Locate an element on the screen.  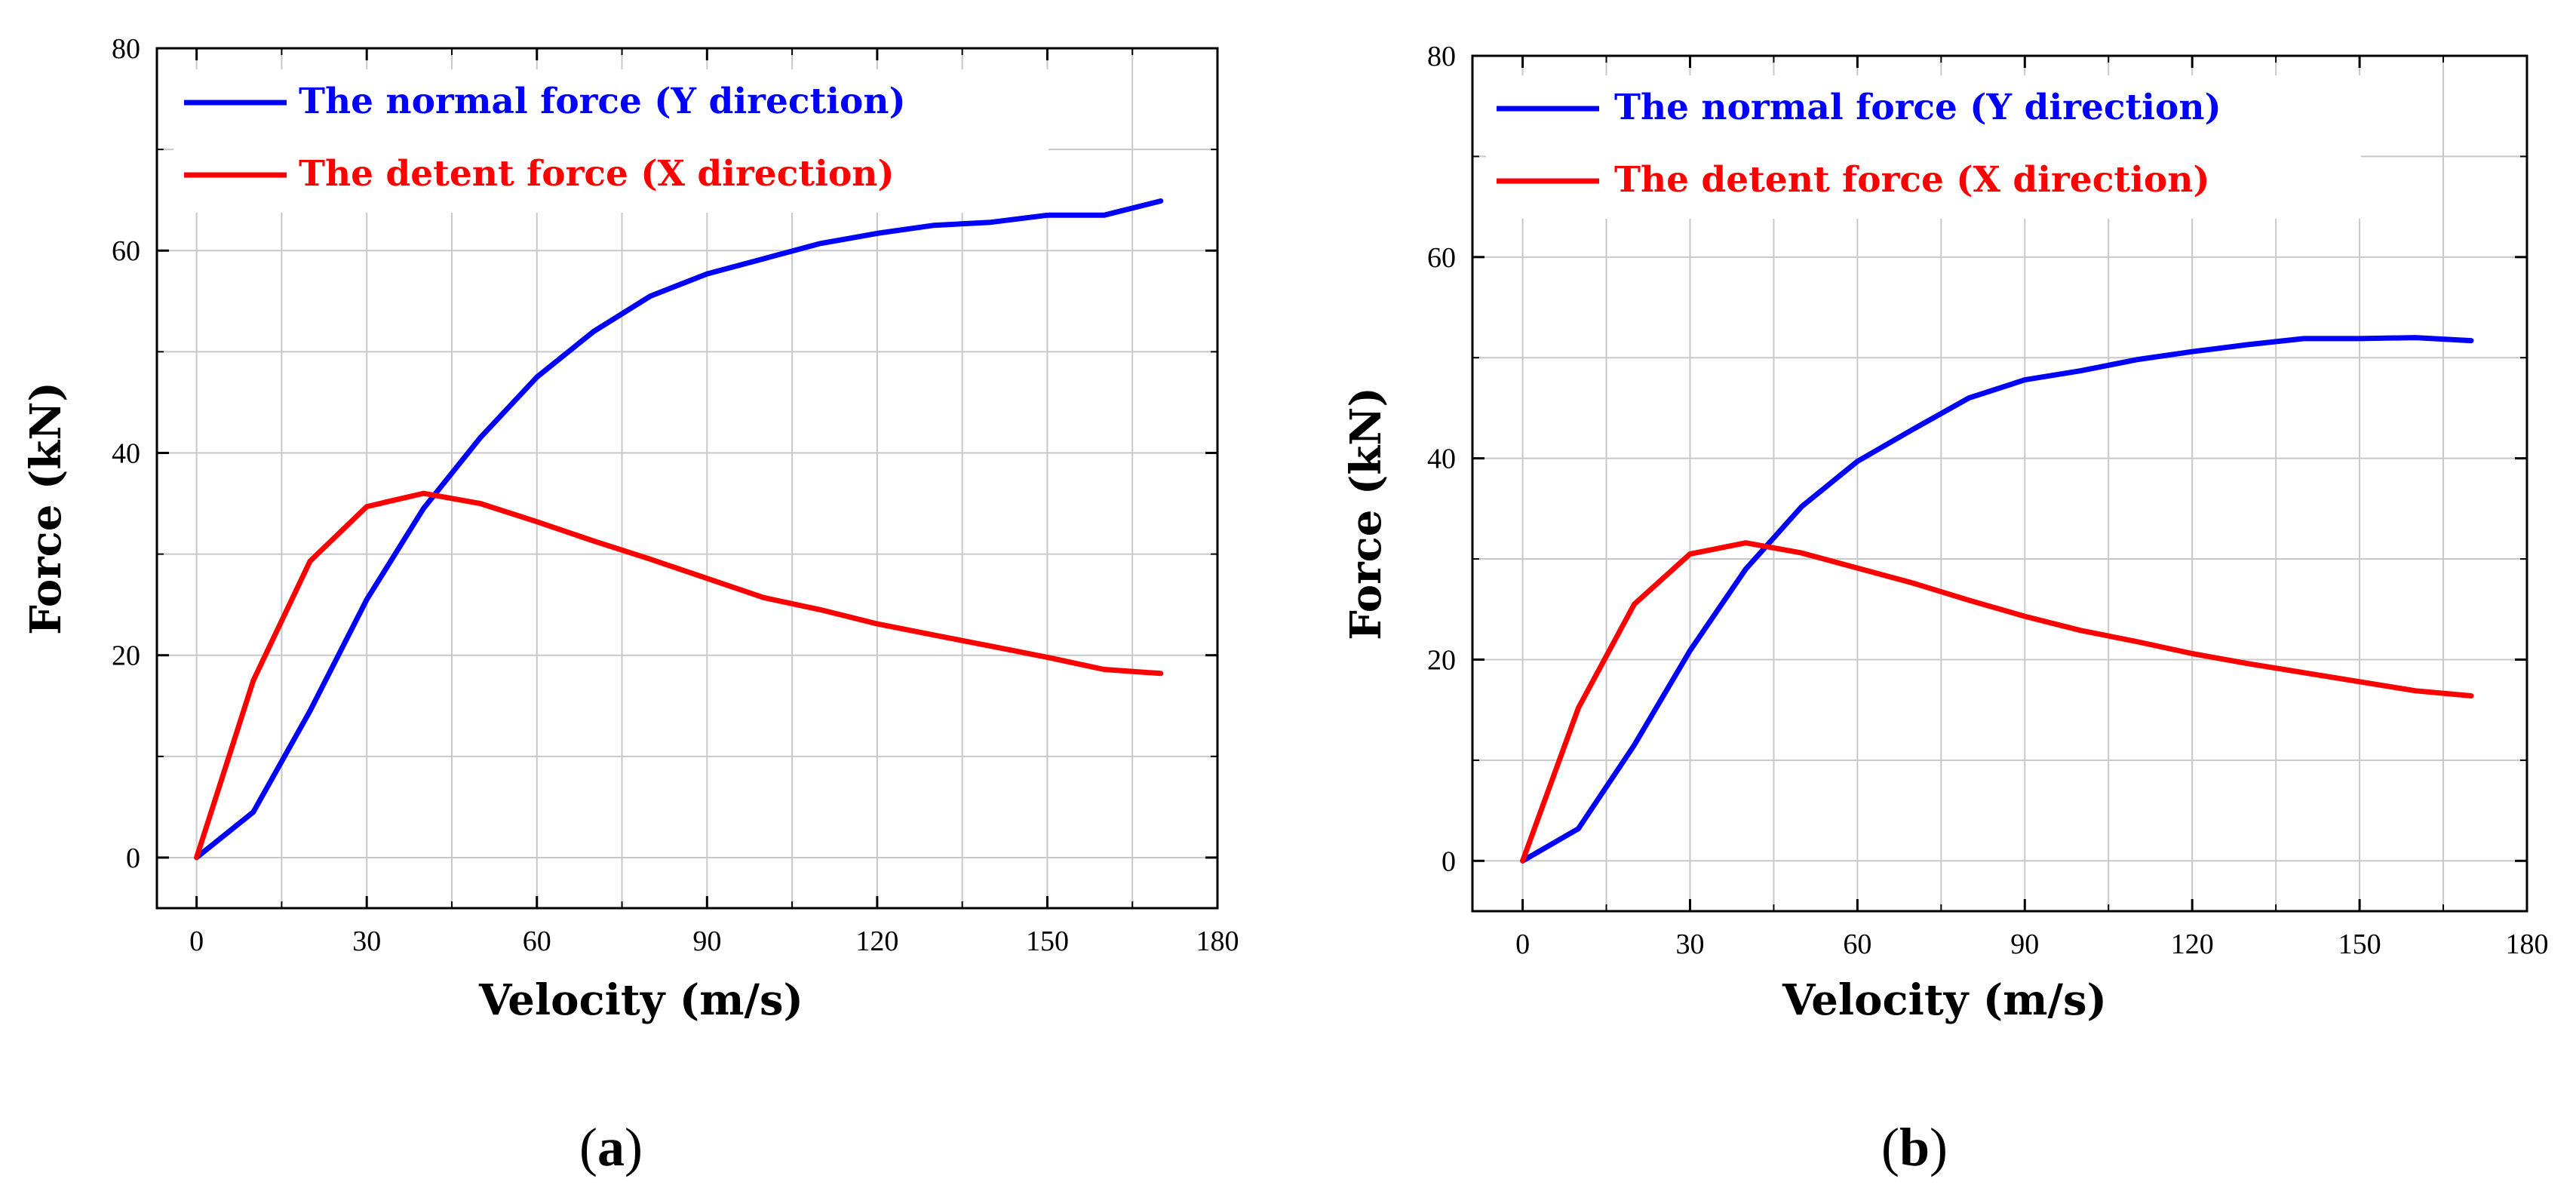
panel-label-letter: b is located at coordinates (1914, 1147).